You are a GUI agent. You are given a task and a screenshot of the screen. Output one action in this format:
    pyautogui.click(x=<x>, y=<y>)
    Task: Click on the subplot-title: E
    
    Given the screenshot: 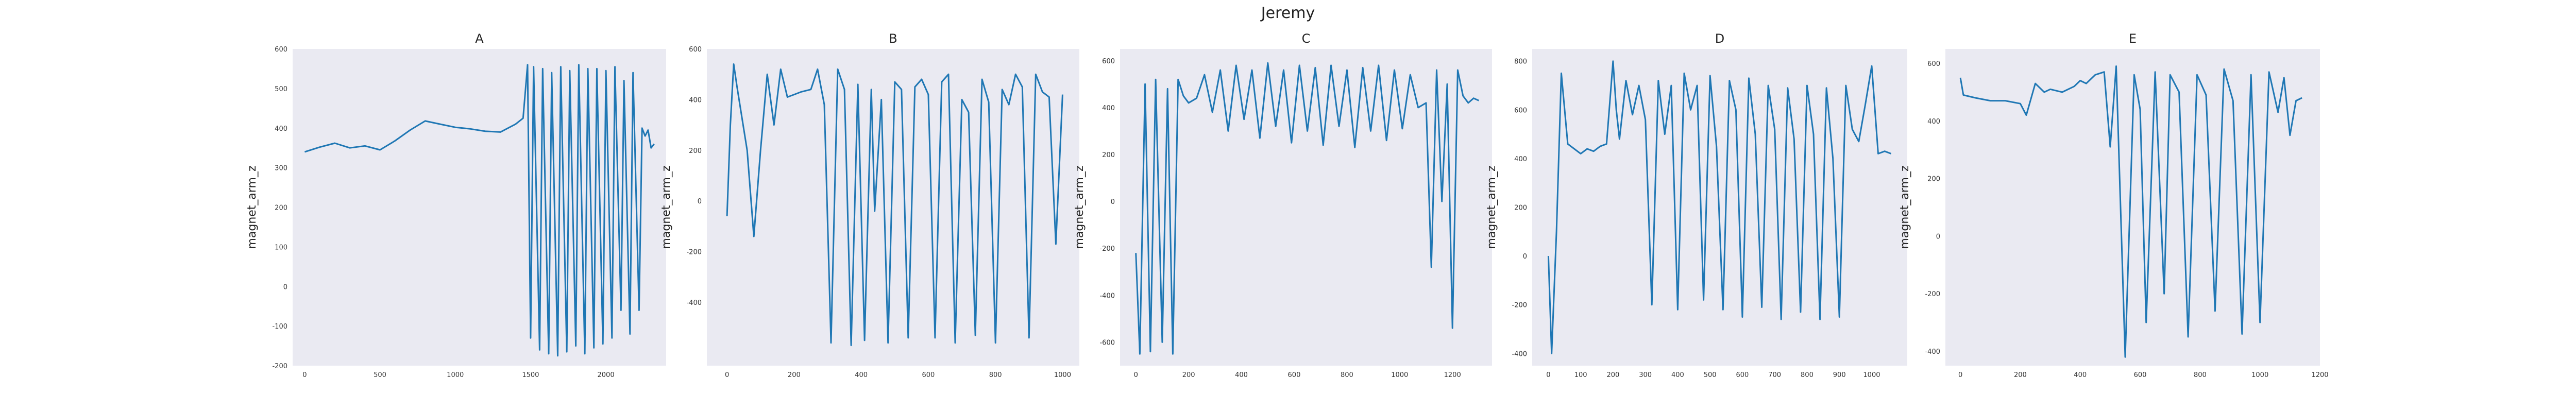 What is the action you would take?
    pyautogui.click(x=2133, y=38)
    